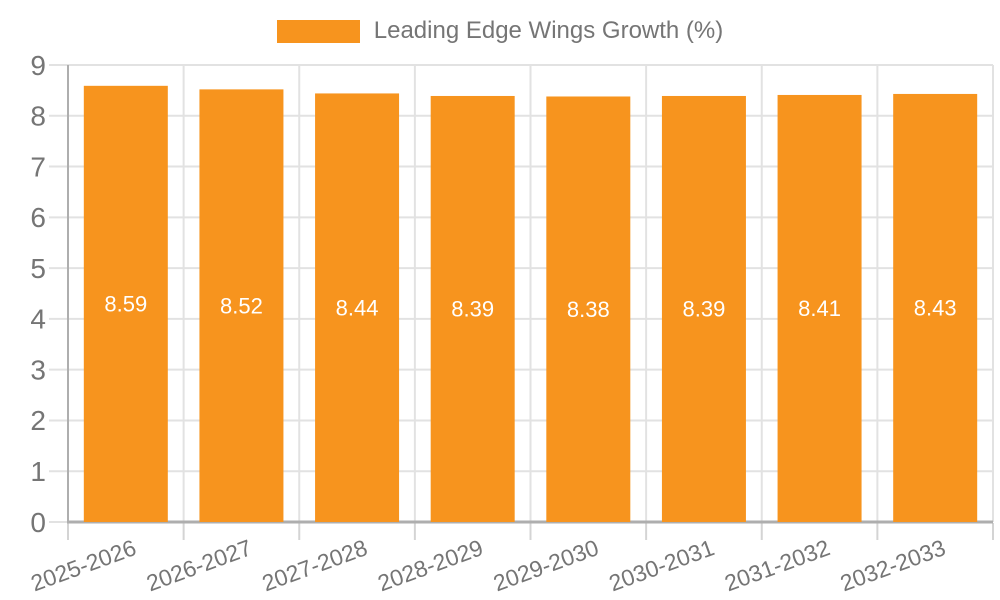 The image size is (1000, 600). I want to click on x-axis-tick-label: 2028-2029, so click(430, 565).